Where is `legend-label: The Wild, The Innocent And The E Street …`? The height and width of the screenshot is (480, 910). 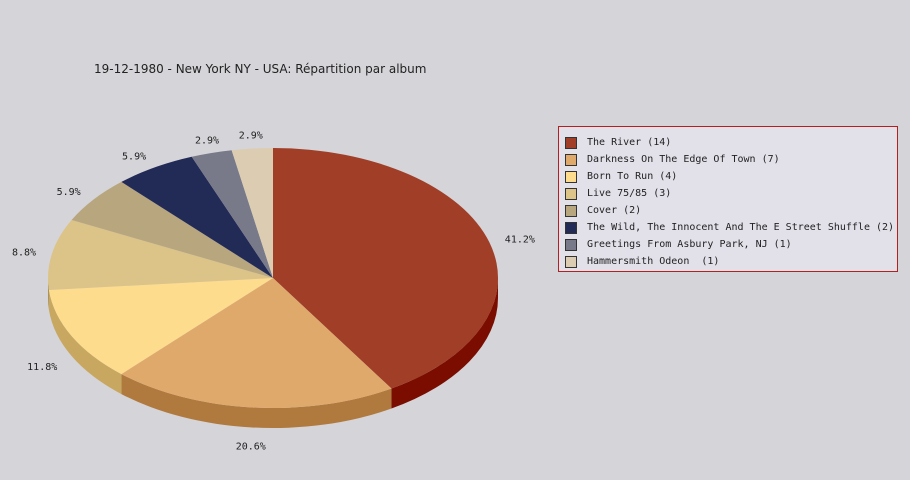 legend-label: The Wild, The Innocent And The E Street … is located at coordinates (741, 227).